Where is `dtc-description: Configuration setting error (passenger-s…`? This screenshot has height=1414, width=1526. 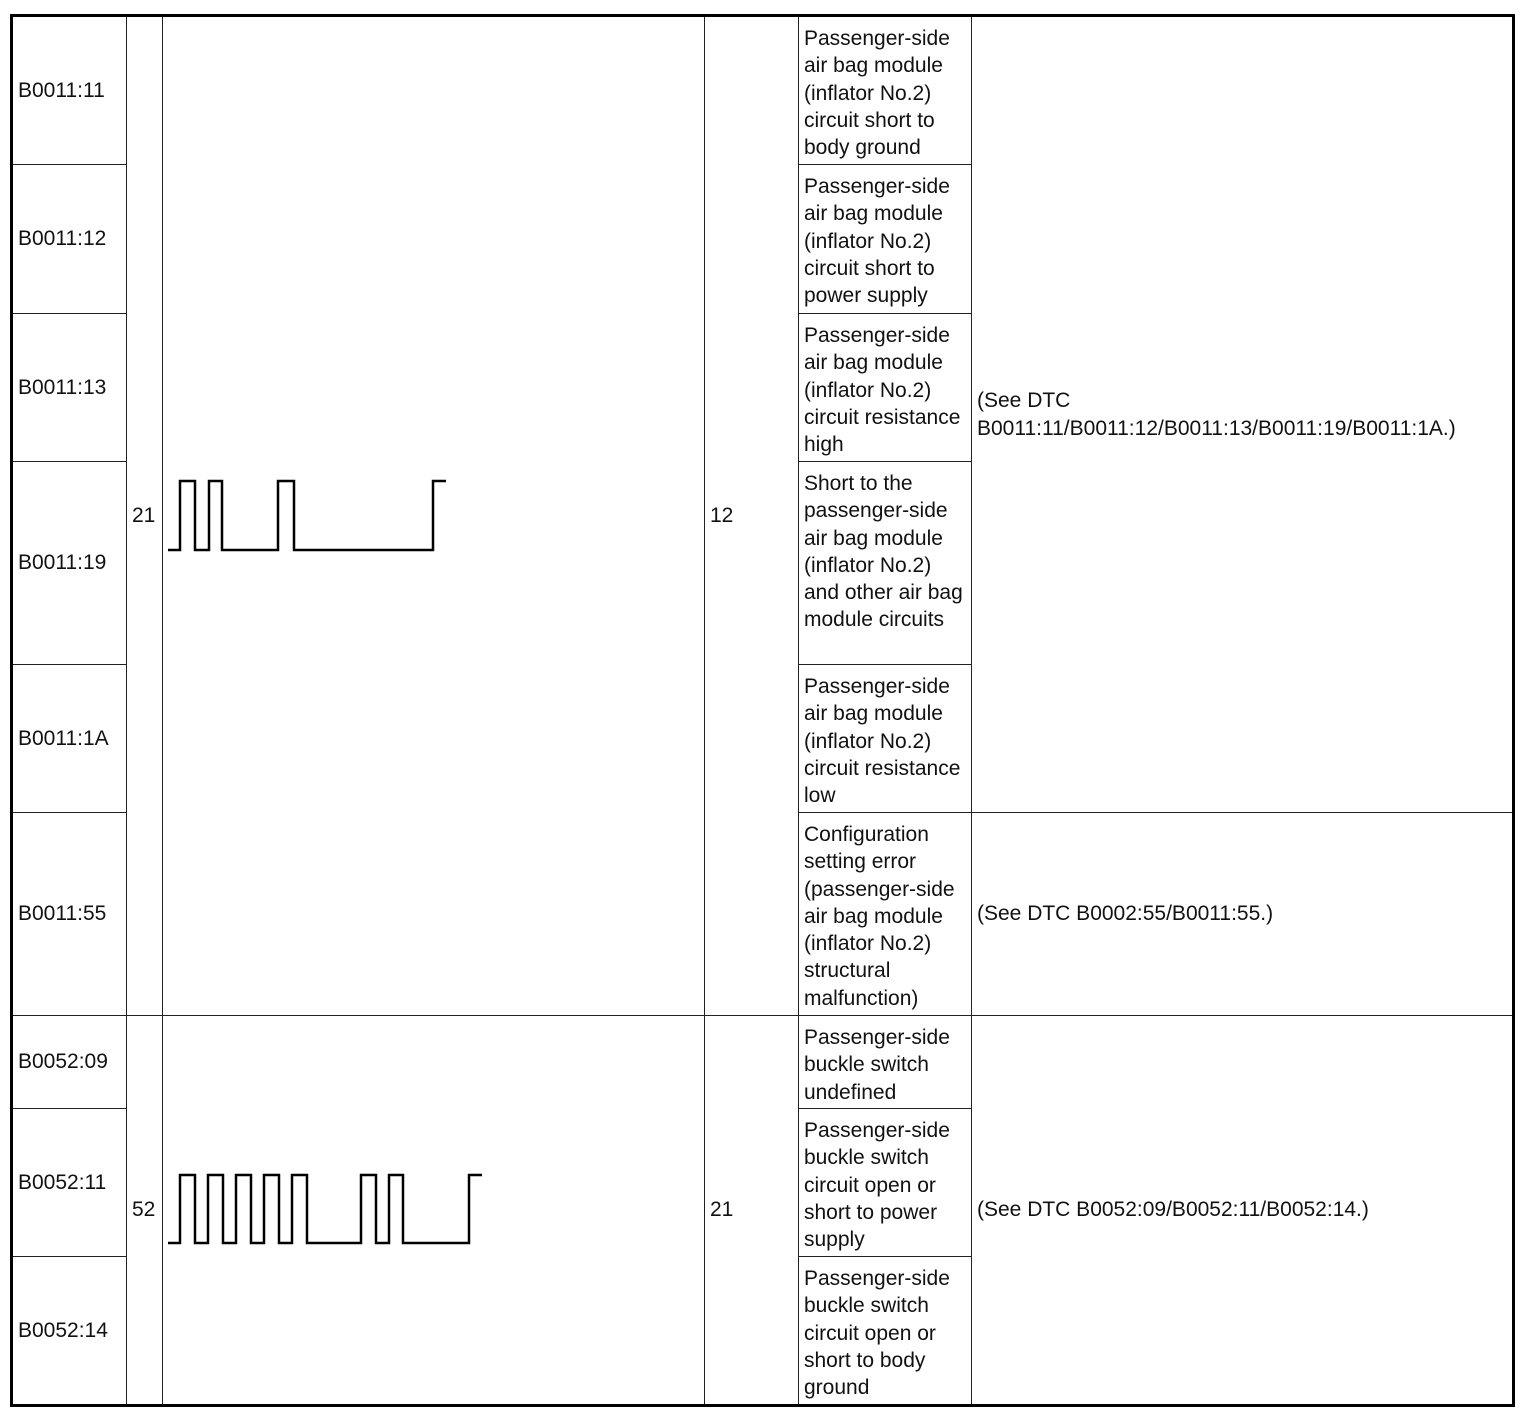 dtc-description: Configuration setting error (passenger-s… is located at coordinates (885, 914).